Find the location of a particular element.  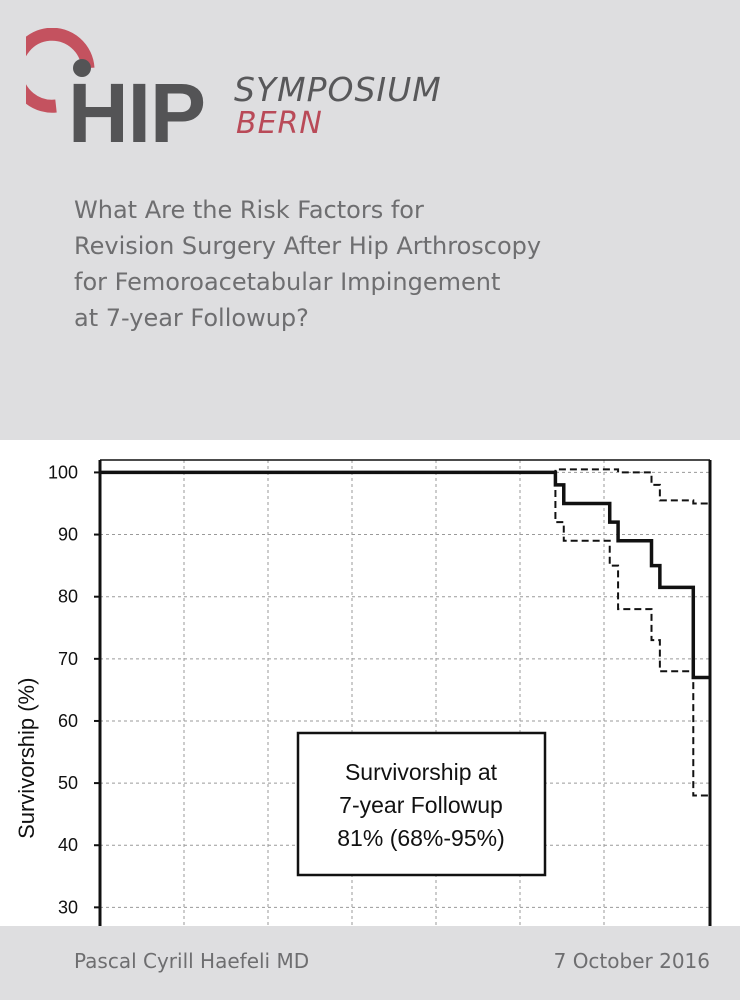

y-tick-label: 30 is located at coordinates (68, 907).